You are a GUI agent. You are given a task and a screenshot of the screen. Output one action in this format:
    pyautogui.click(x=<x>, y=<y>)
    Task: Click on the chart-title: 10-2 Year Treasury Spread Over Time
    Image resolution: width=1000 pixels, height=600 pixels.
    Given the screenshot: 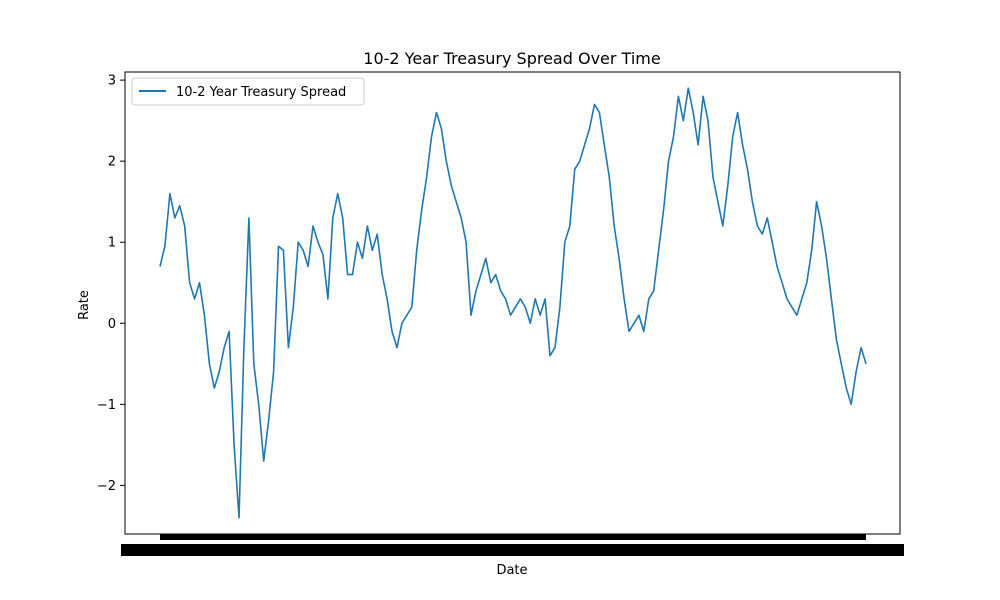 What is the action you would take?
    pyautogui.click(x=511, y=58)
    